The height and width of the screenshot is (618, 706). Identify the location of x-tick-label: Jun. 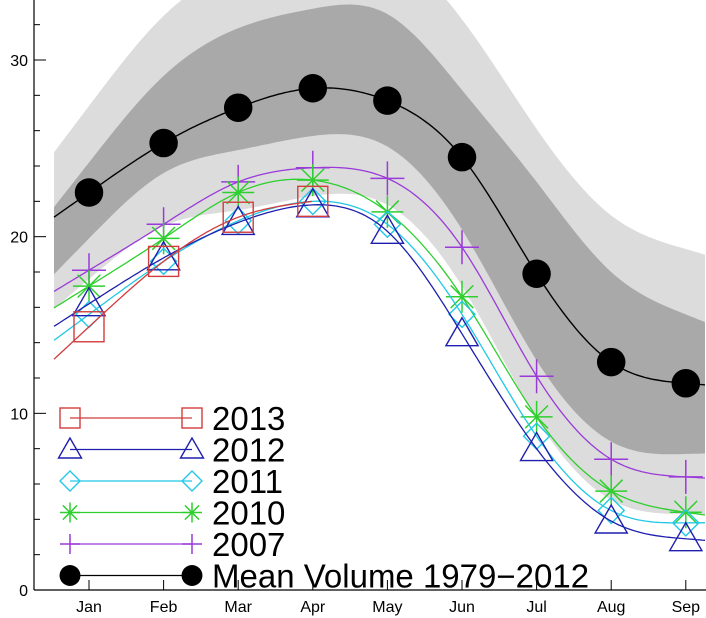
(462, 607).